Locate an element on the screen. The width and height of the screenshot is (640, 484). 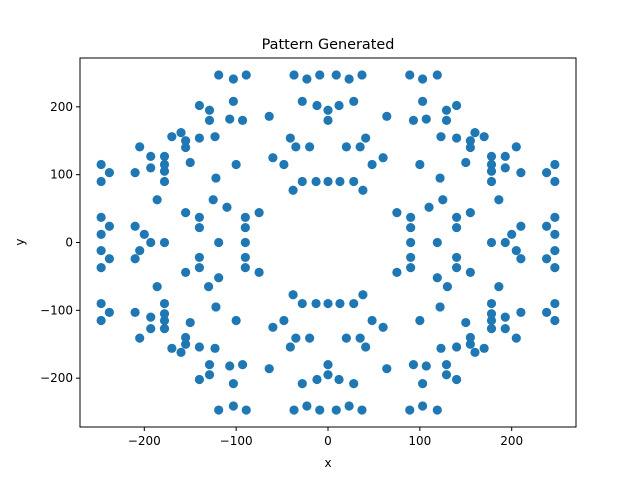
x-tick-label: 200 is located at coordinates (511, 441).